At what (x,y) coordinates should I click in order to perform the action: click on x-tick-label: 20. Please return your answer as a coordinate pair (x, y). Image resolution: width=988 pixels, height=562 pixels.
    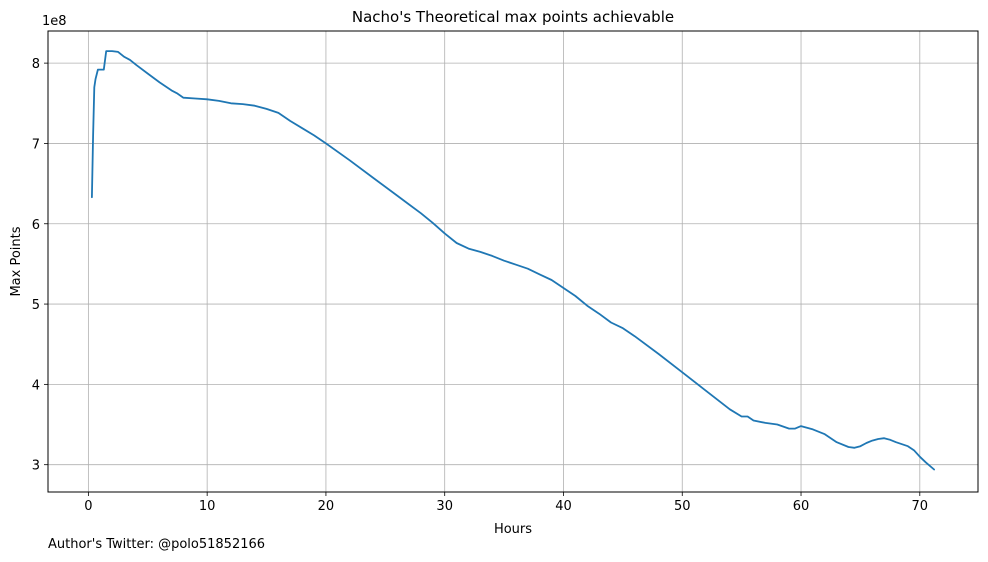
    Looking at the image, I should click on (326, 506).